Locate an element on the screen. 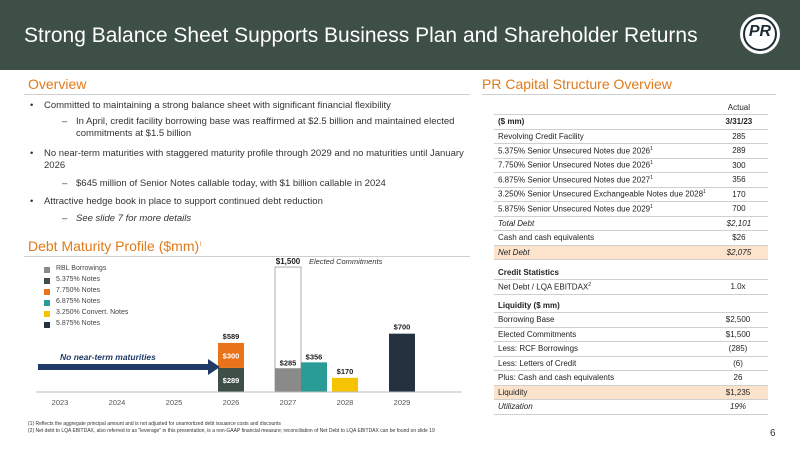 The height and width of the screenshot is (450, 800). legend-label: 7.750% Notes is located at coordinates (78, 290).